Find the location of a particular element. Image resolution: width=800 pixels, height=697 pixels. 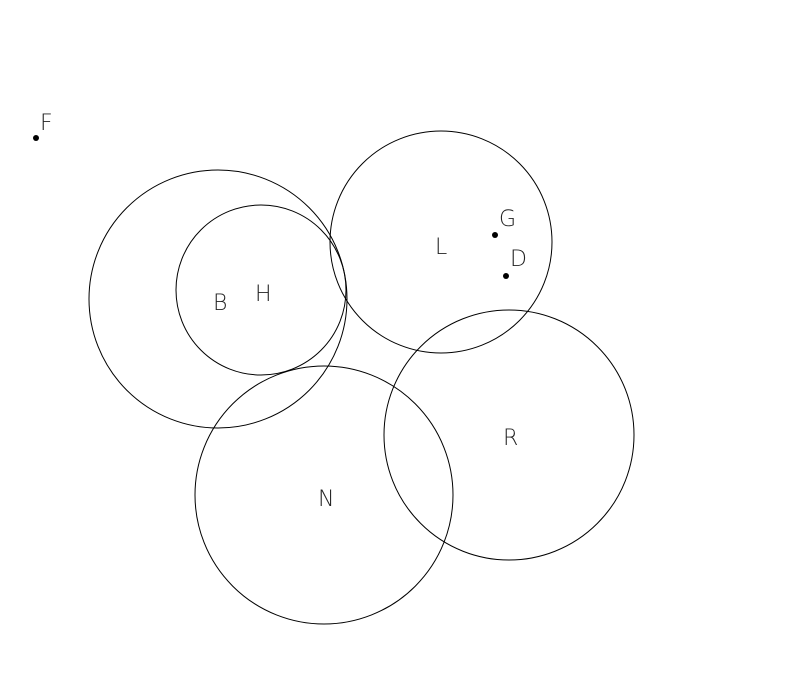

point-f is located at coordinates (36, 138).